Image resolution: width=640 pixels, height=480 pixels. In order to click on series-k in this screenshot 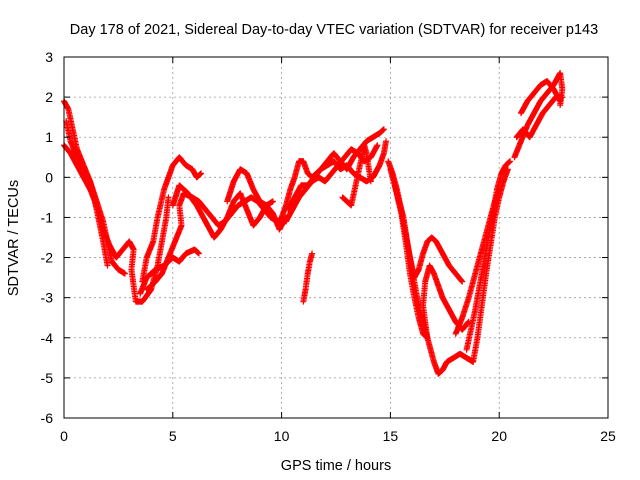, I will do `click(331, 183)`.